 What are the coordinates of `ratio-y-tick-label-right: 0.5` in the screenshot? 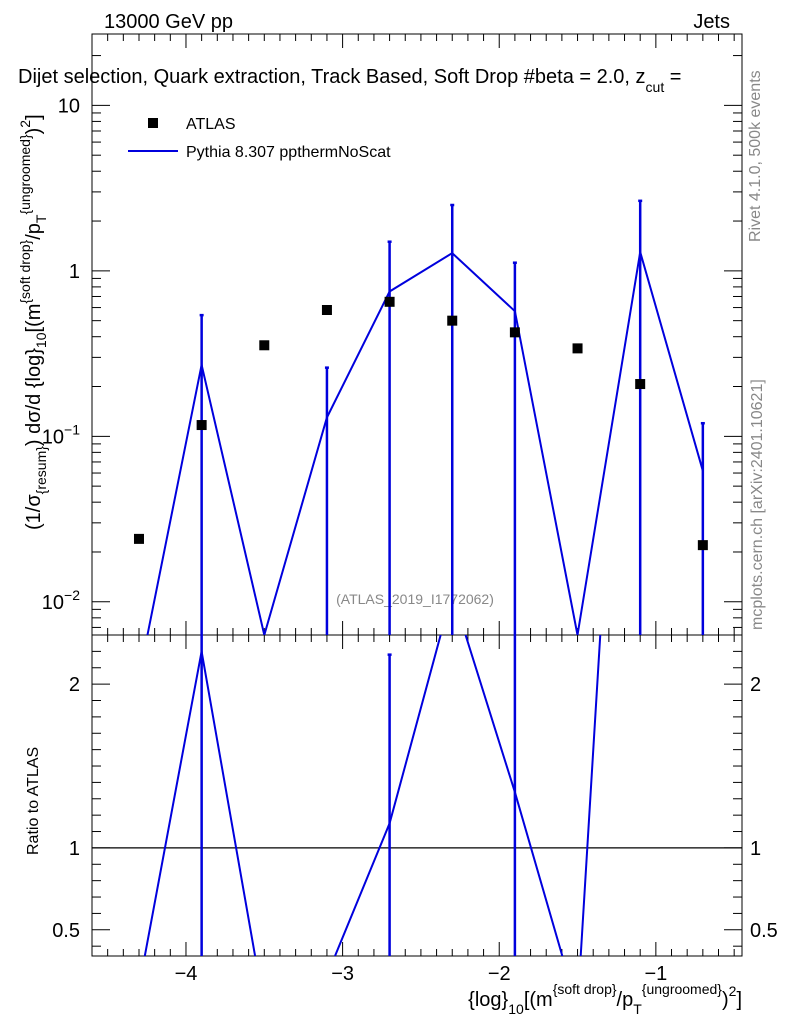 It's located at (764, 931).